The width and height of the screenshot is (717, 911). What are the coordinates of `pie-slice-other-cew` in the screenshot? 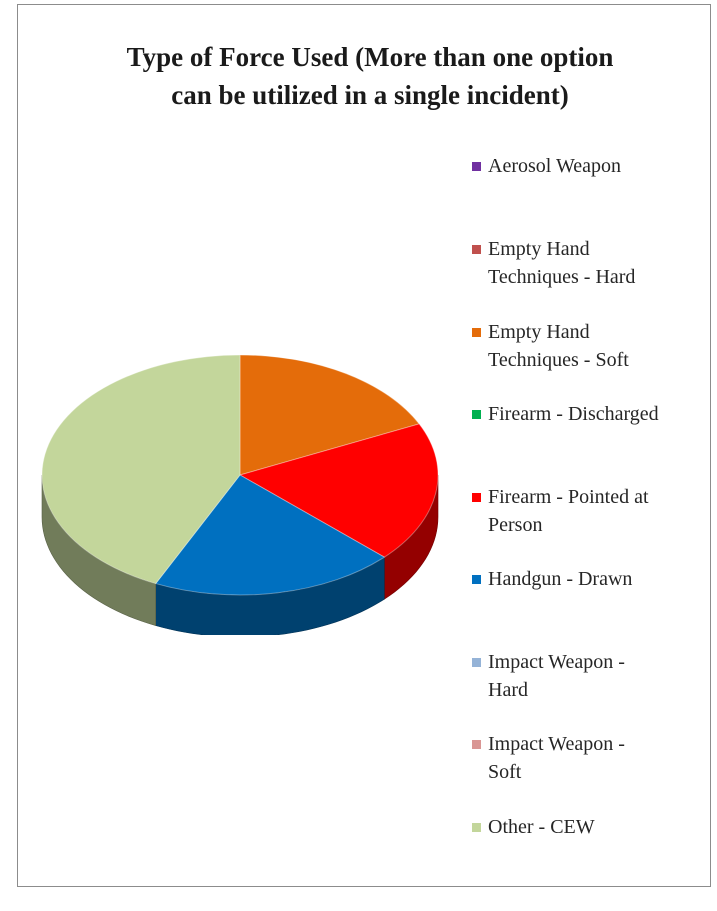 It's located at (141, 469).